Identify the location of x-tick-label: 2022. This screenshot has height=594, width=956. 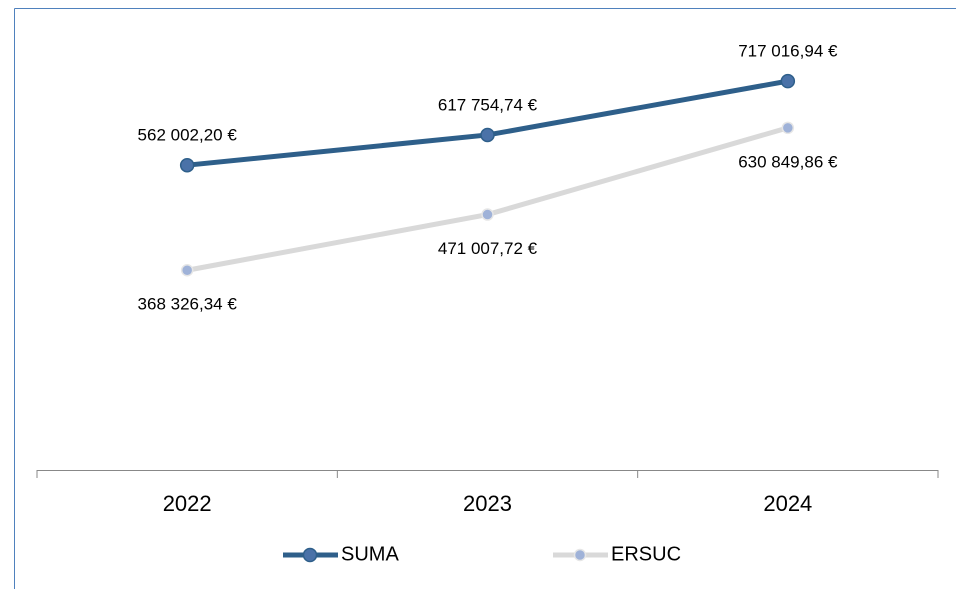
(187, 503).